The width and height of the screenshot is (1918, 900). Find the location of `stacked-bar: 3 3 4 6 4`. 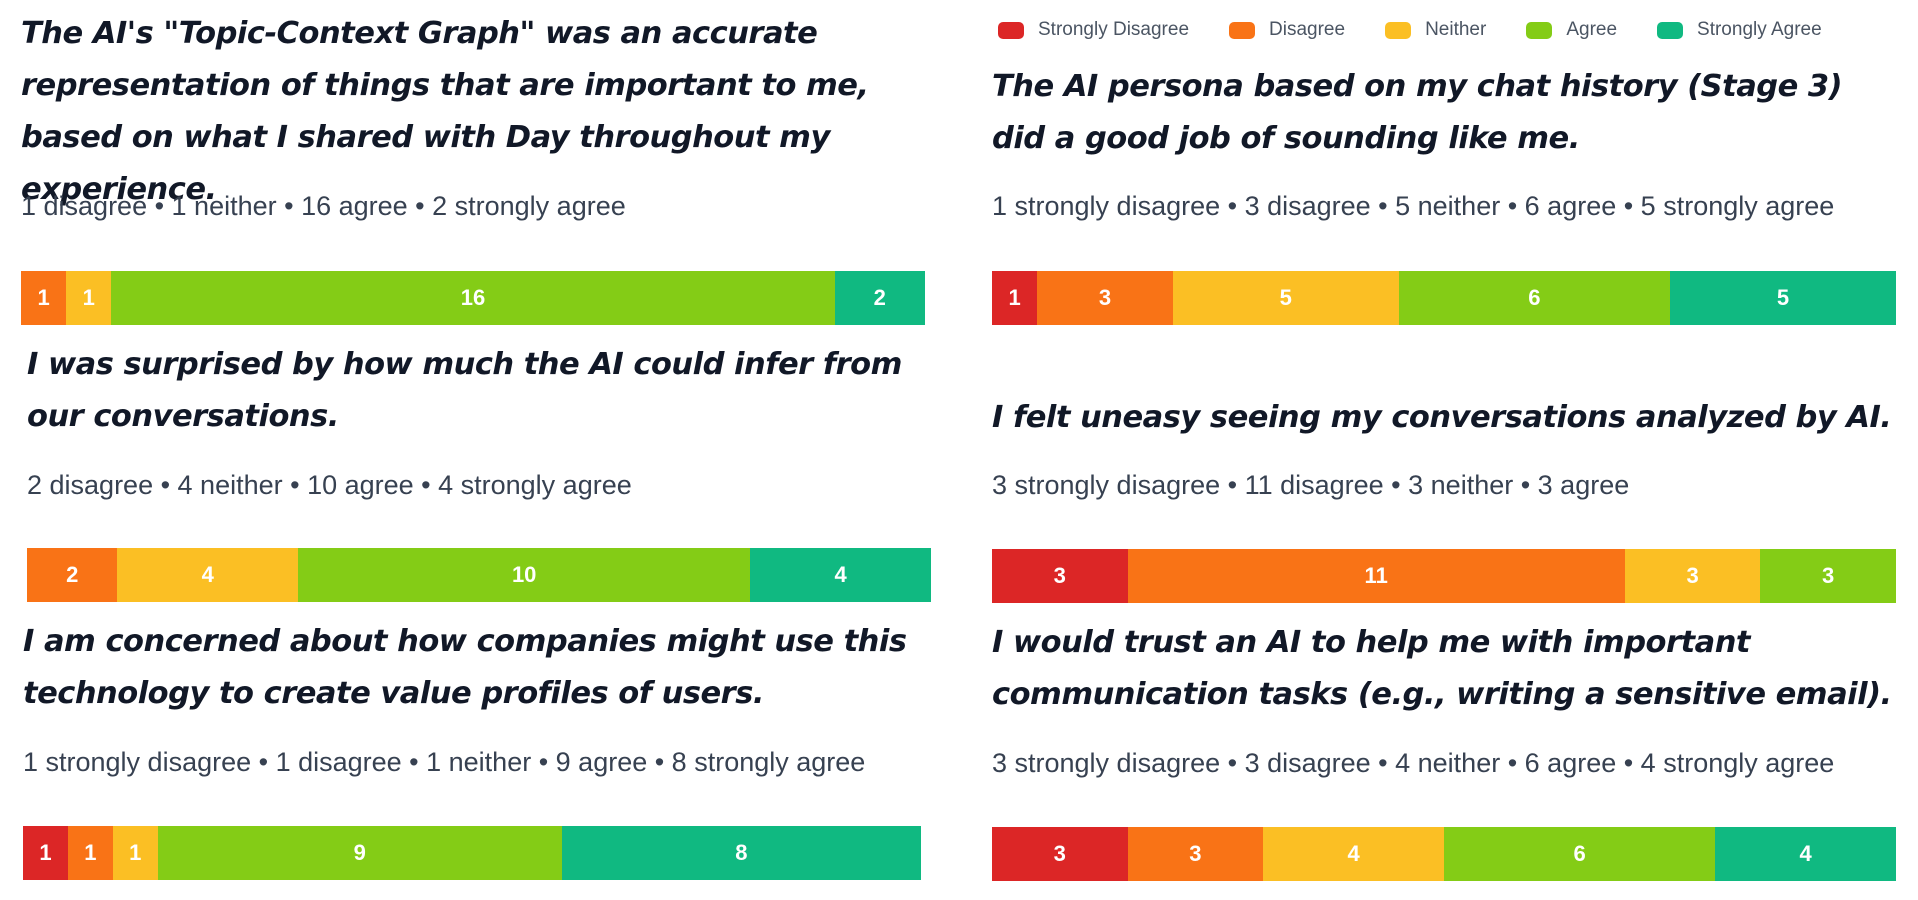

stacked-bar: 3 3 4 6 4 is located at coordinates (1444, 854).